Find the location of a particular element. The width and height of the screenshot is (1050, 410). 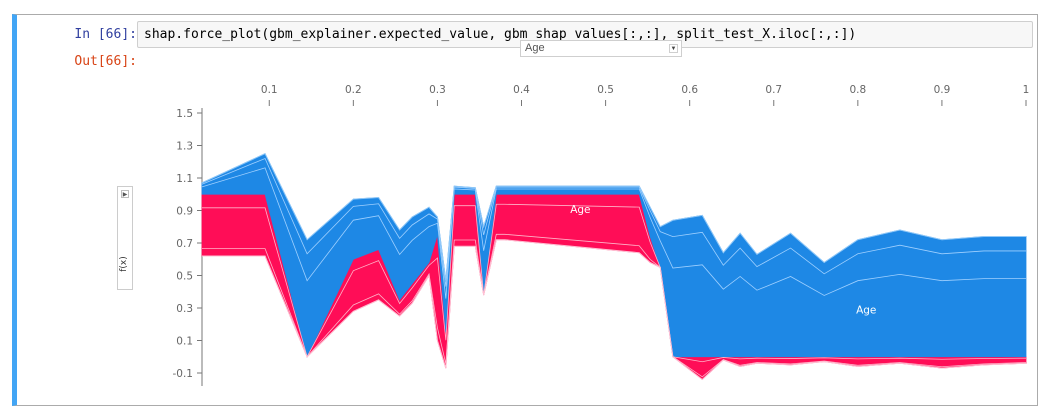

y-tick-label: 0.1 is located at coordinates (184, 342).